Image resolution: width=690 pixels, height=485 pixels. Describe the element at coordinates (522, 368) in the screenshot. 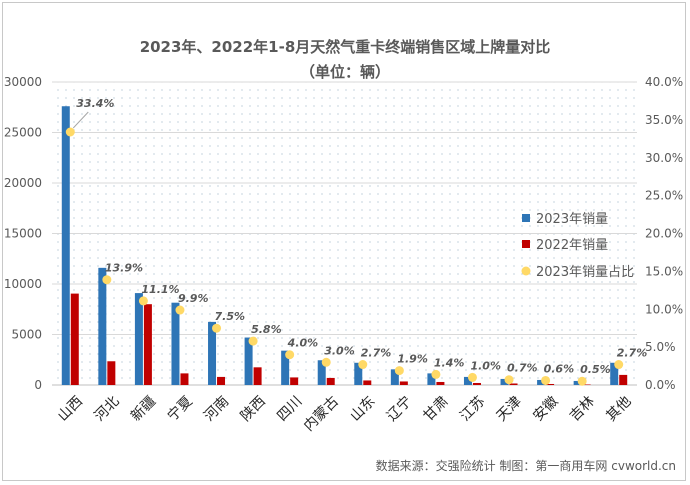

I see `share-label: 0.7%` at that location.